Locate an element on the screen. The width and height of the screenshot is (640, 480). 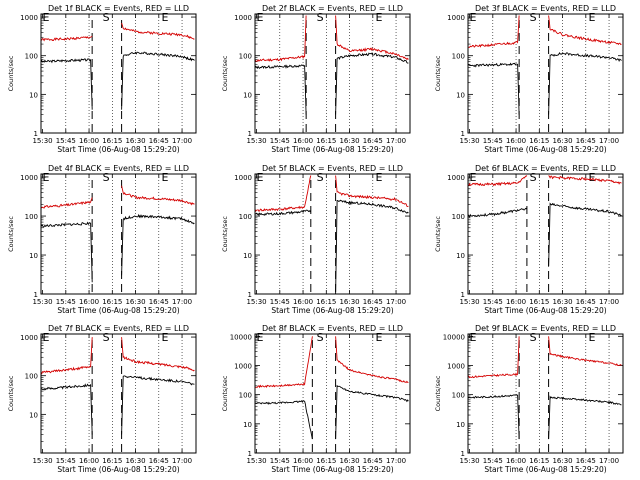
panel-title: Det 2f BLACK = Events, RED = LLD is located at coordinates (332, 8).